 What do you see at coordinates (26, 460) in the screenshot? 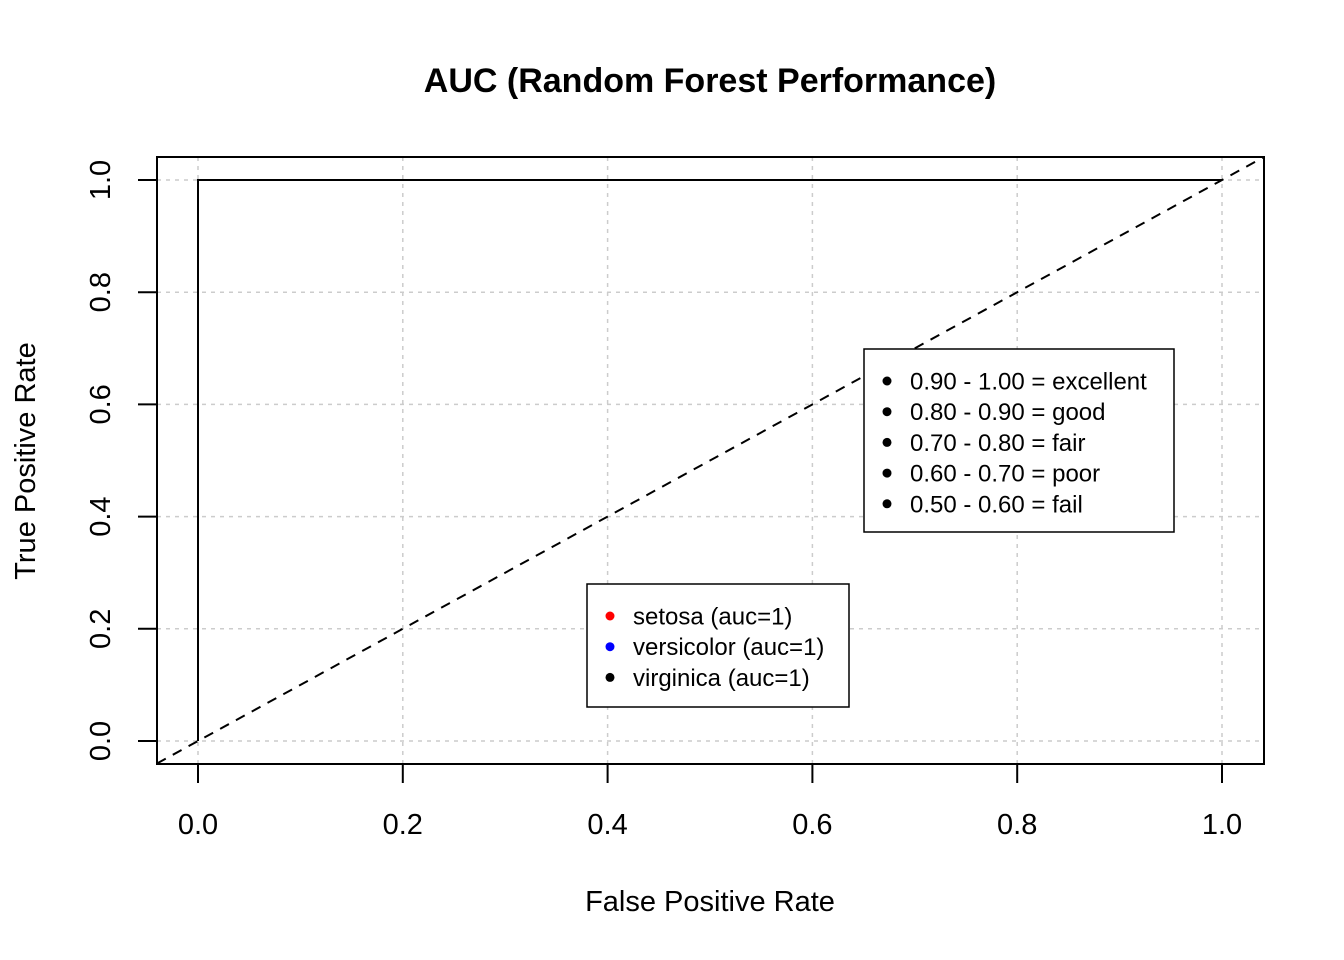
I see `y-axis-label: True Positive Rate` at bounding box center [26, 460].